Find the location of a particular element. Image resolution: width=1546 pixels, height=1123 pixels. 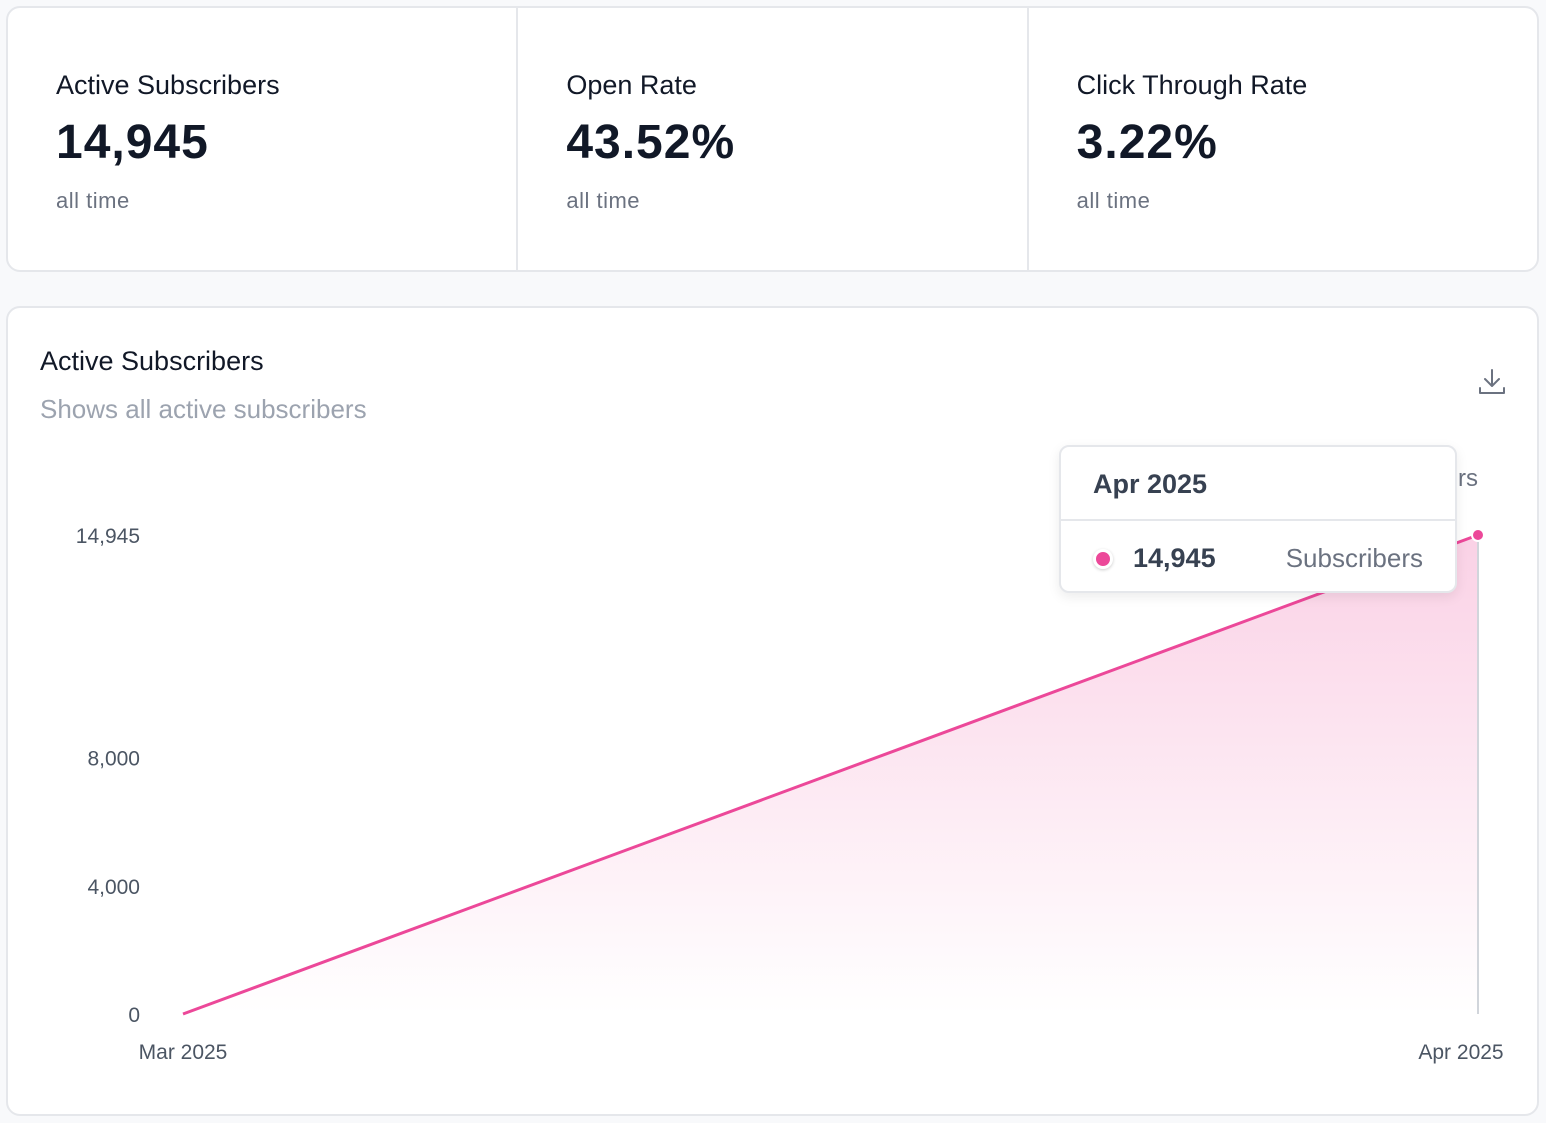

y-tick-label: 0 is located at coordinates (134, 1015).